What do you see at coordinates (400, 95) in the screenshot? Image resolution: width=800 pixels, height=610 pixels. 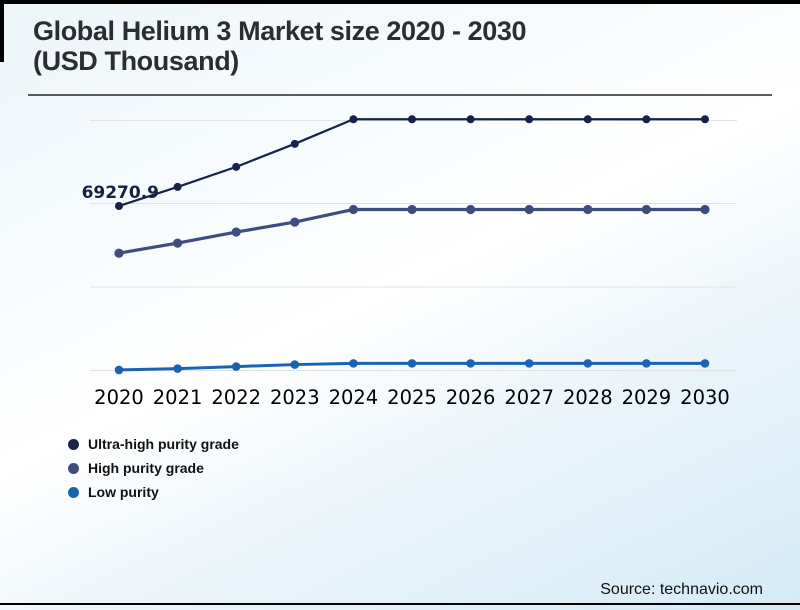 I see `title-underline` at bounding box center [400, 95].